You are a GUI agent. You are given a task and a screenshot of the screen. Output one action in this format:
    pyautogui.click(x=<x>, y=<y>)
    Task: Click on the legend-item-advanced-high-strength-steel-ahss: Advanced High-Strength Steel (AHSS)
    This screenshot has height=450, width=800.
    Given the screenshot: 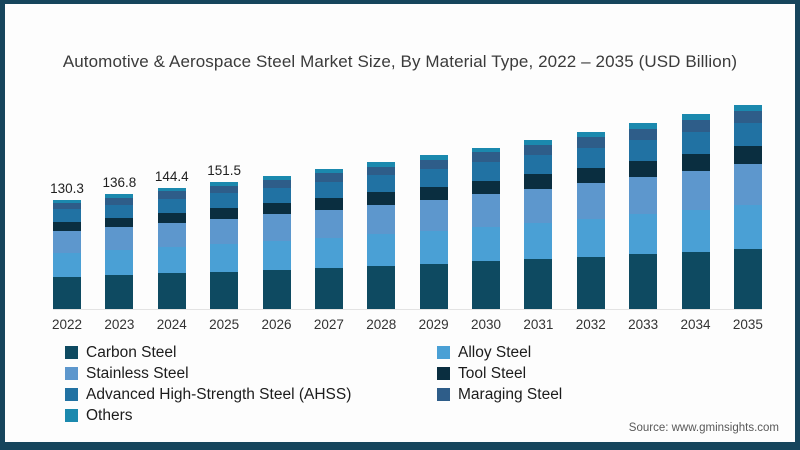 What is the action you would take?
    pyautogui.click(x=251, y=394)
    